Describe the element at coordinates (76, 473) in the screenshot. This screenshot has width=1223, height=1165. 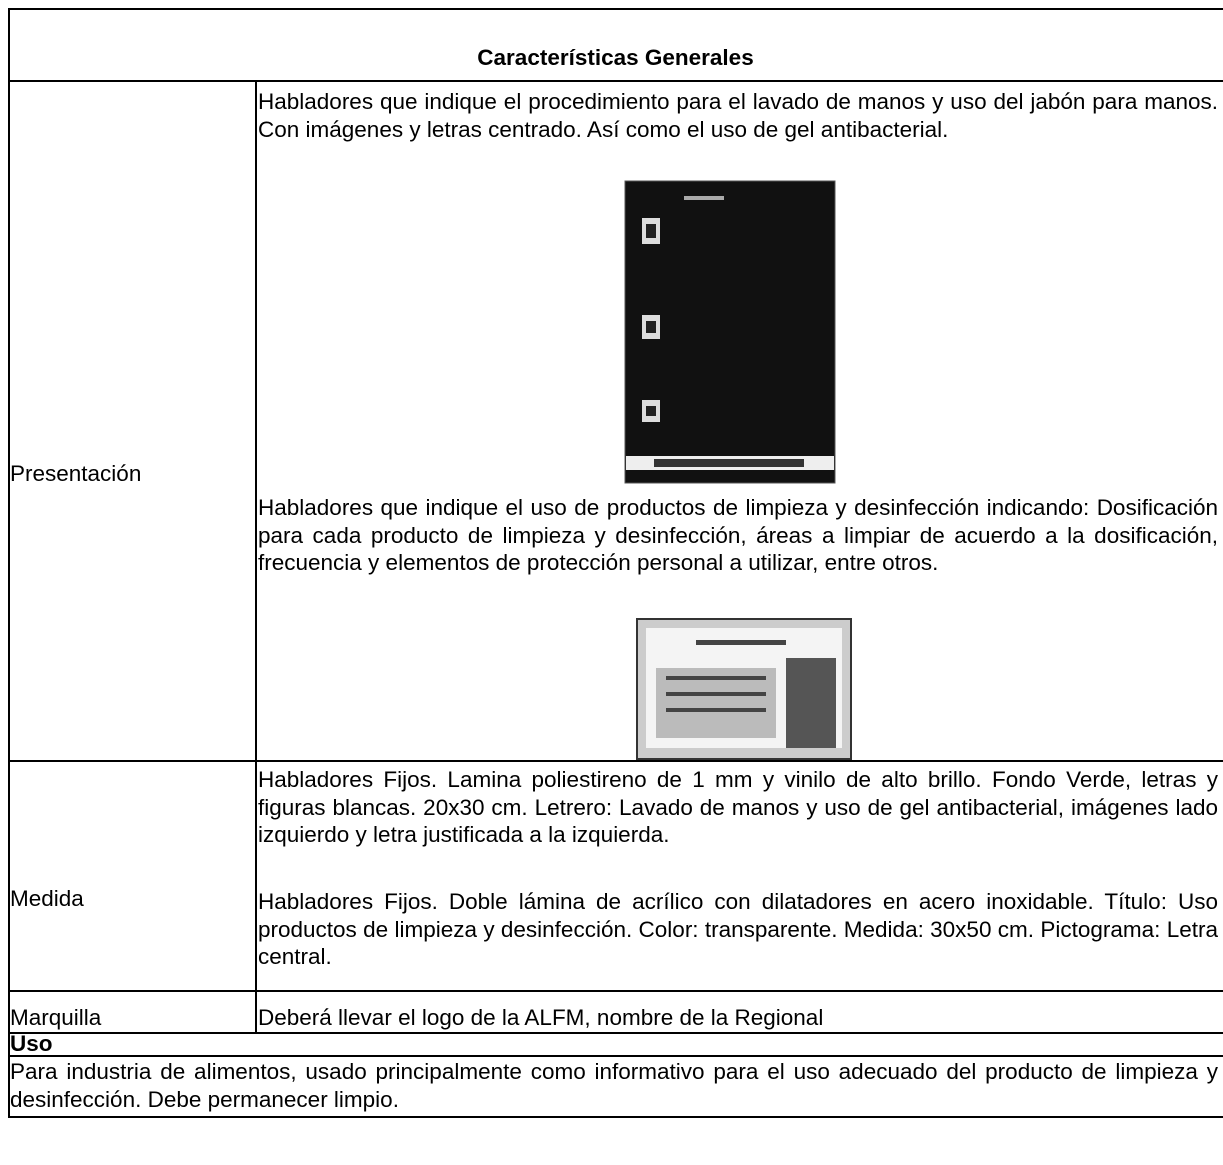
I see `row-label: Presentación` at that location.